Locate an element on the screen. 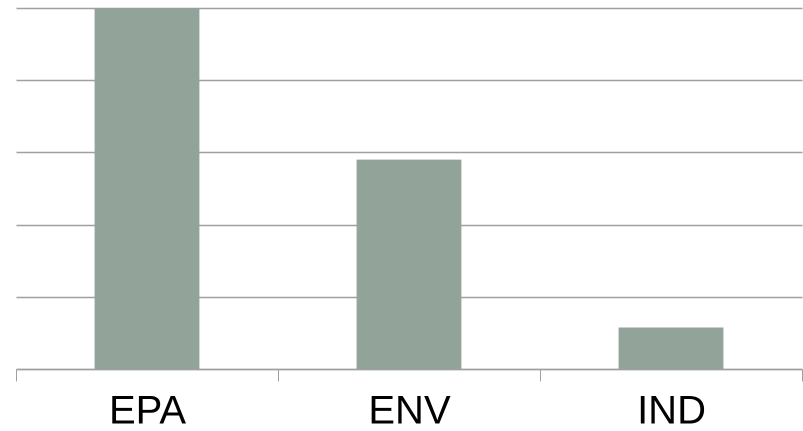 This screenshot has width=803, height=431. x-tick-label: EPA is located at coordinates (147, 409).